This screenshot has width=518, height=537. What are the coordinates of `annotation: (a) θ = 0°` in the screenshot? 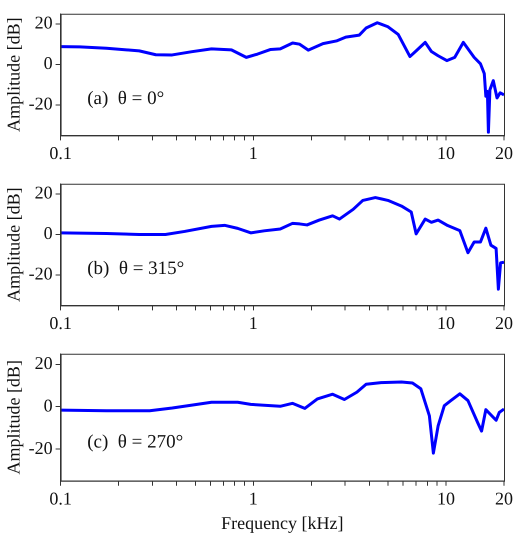 It's located at (125, 98).